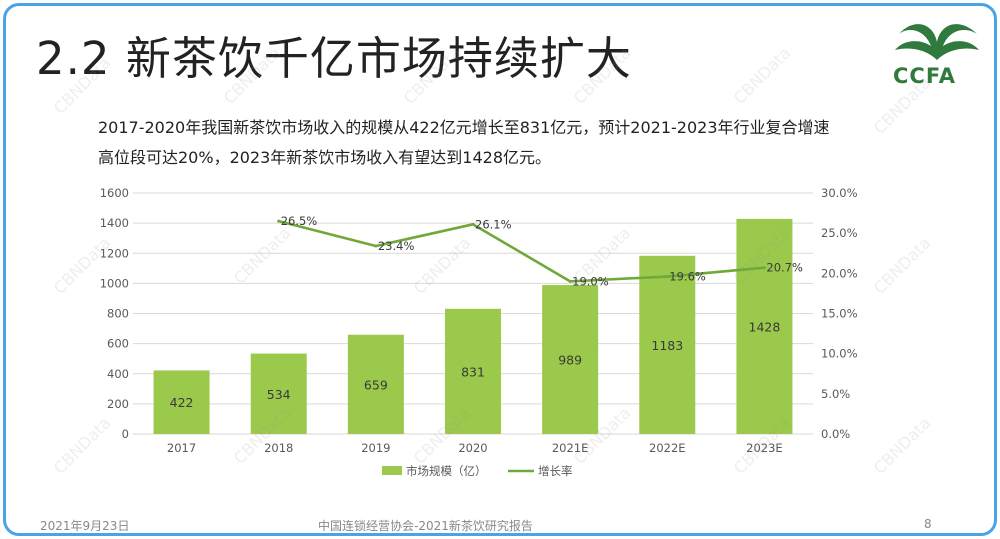  Describe the element at coordinates (928, 524) in the screenshot. I see `page-number: 8` at that location.